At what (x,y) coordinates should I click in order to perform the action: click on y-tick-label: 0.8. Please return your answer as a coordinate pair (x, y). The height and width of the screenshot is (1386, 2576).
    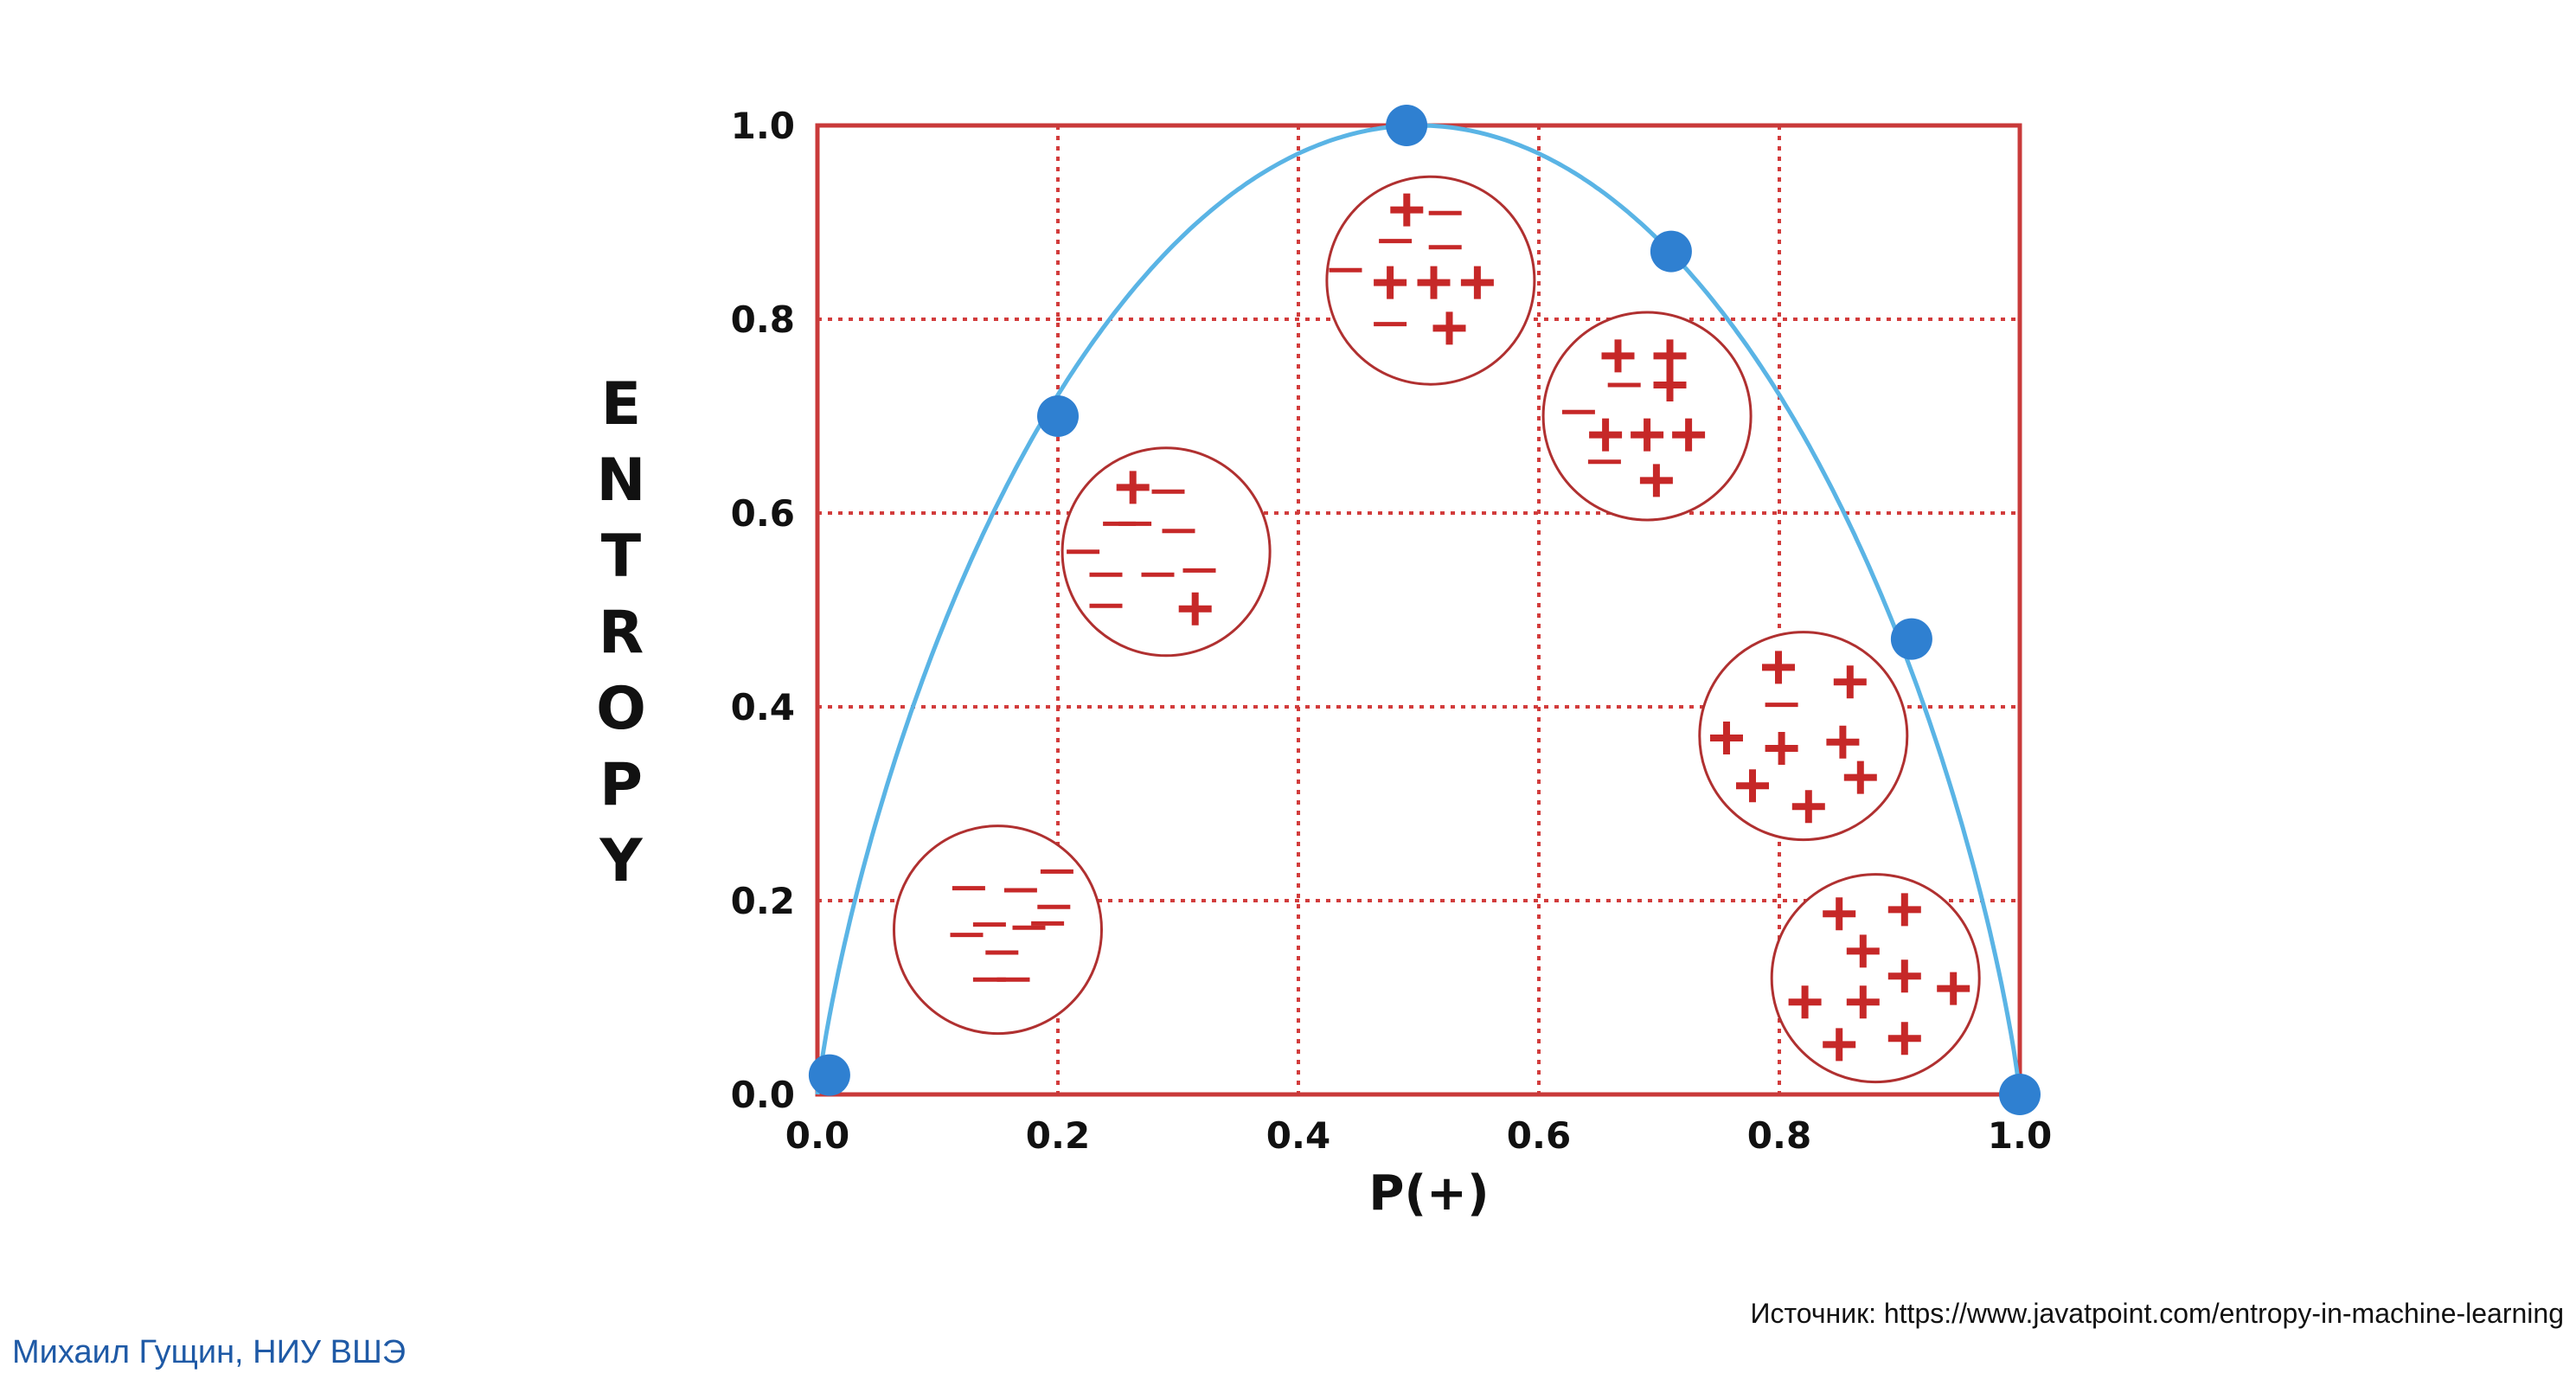
    Looking at the image, I should click on (763, 319).